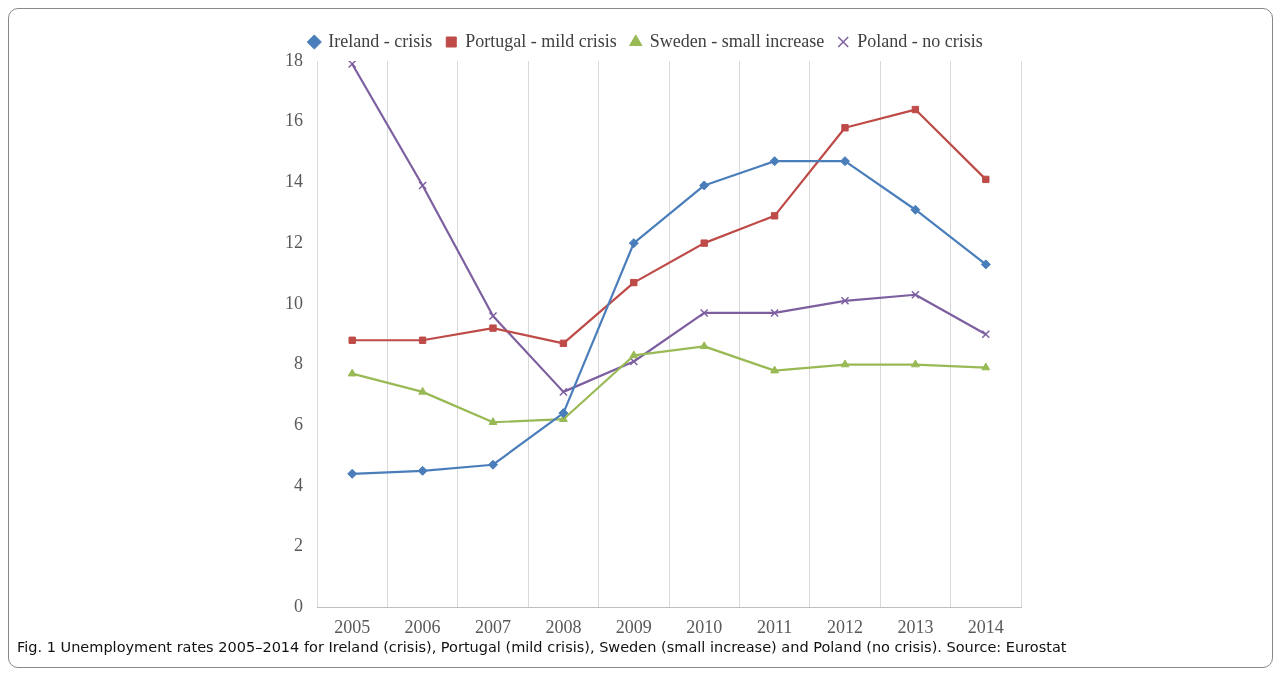 The width and height of the screenshot is (1281, 676). Describe the element at coordinates (298, 424) in the screenshot. I see `y-tick-label: 6` at that location.